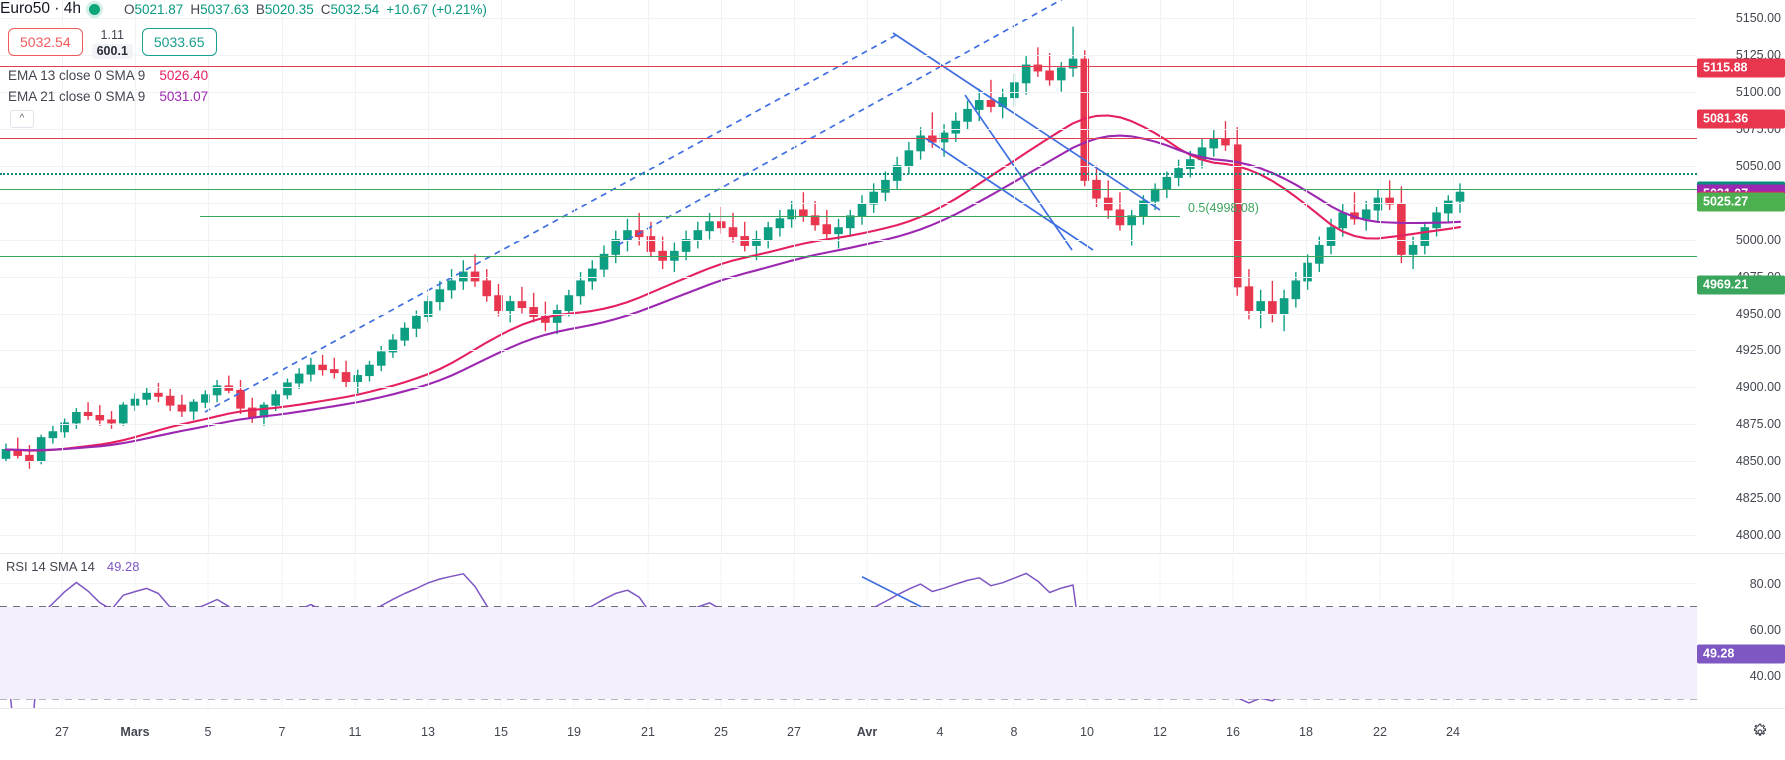 This screenshot has width=1785, height=760. I want to click on minor-up-line, so click(843, 123).